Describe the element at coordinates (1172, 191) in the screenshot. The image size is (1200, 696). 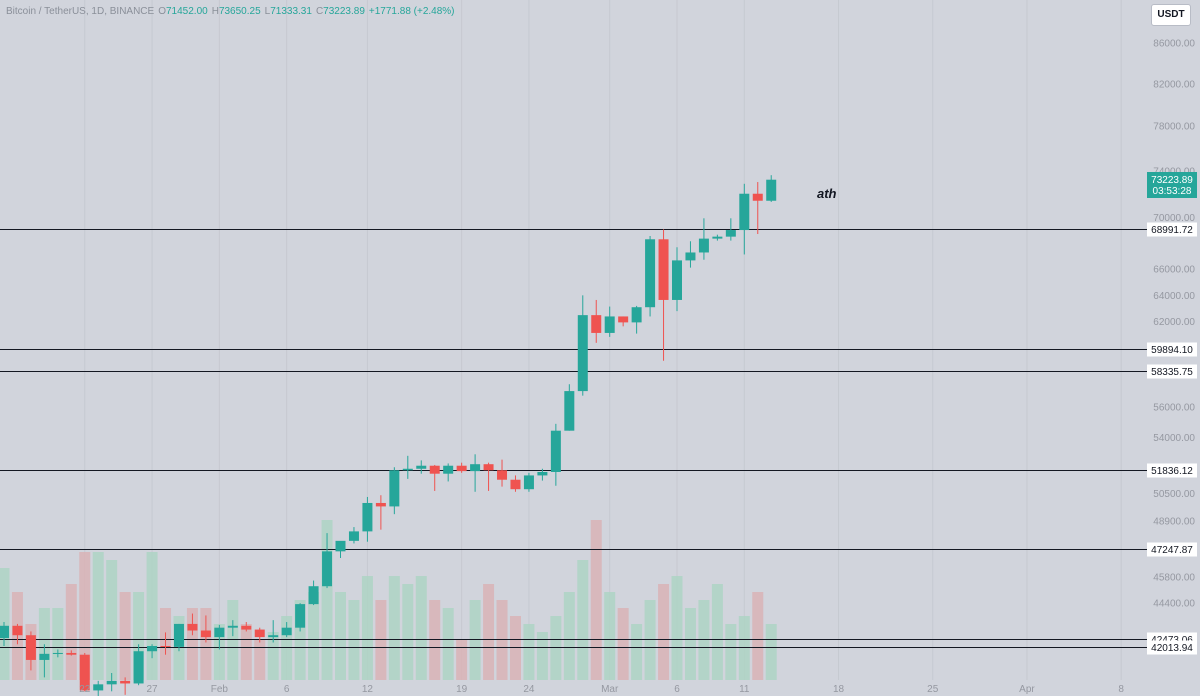
I see `countdown-label: 03:53:28` at that location.